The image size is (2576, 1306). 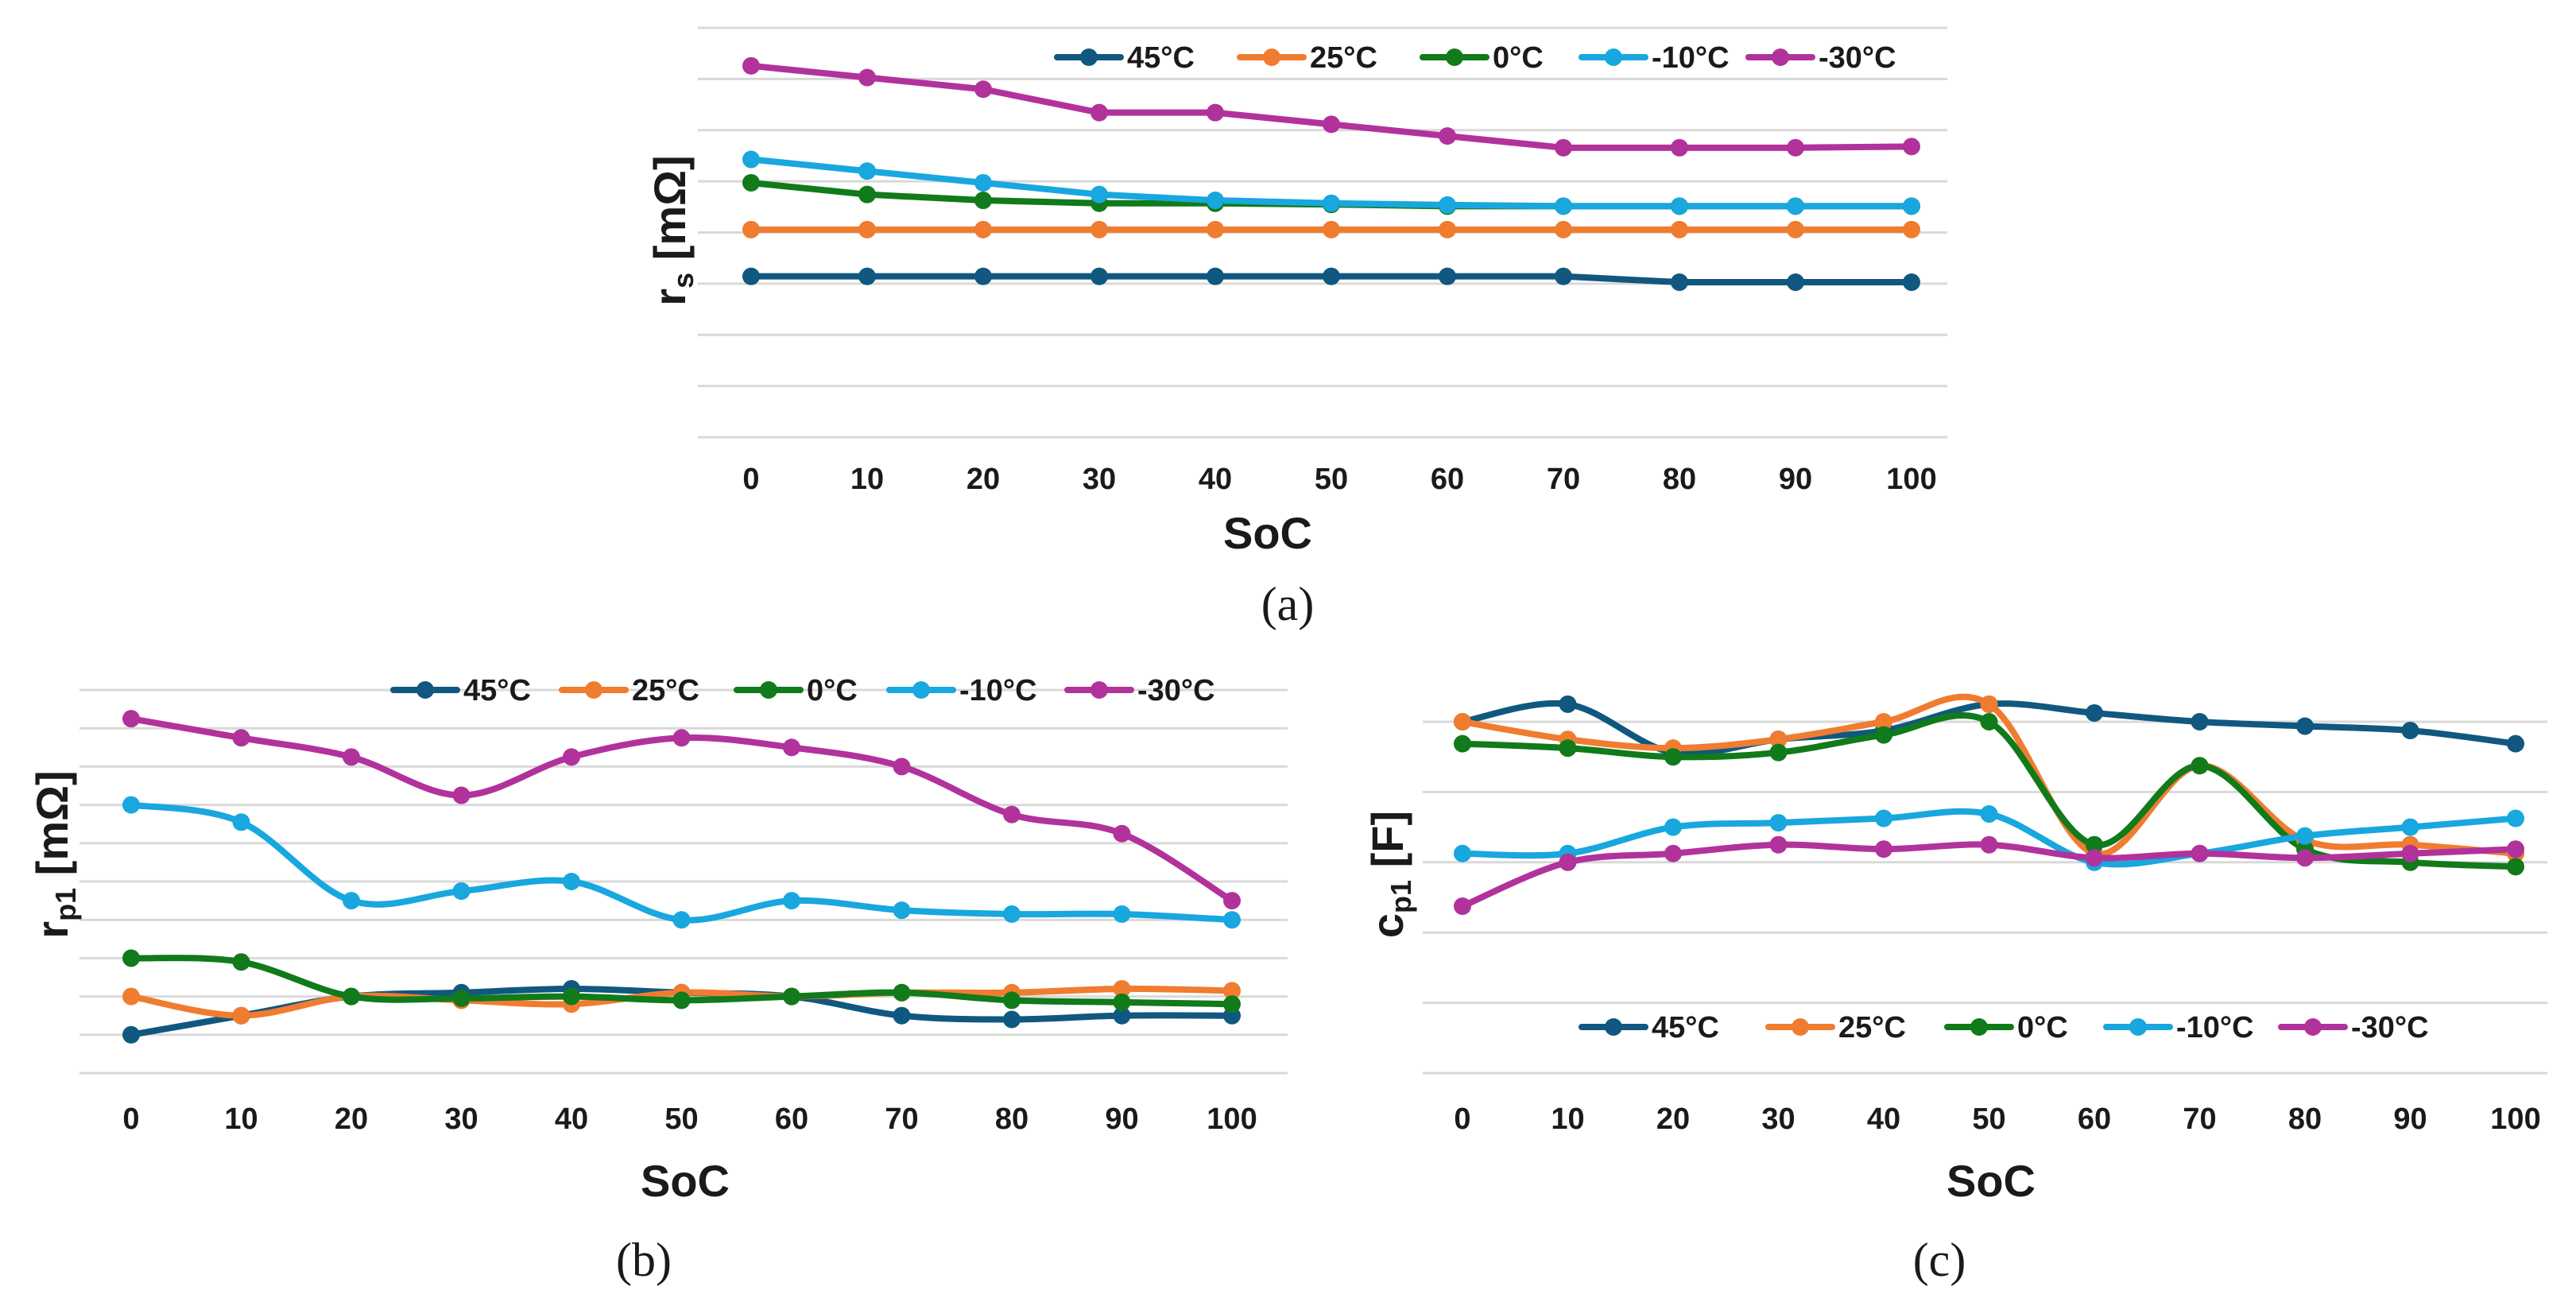 What do you see at coordinates (672, 230) in the screenshot?
I see `panel-a-y-axis-label: rs [mΩ]` at bounding box center [672, 230].